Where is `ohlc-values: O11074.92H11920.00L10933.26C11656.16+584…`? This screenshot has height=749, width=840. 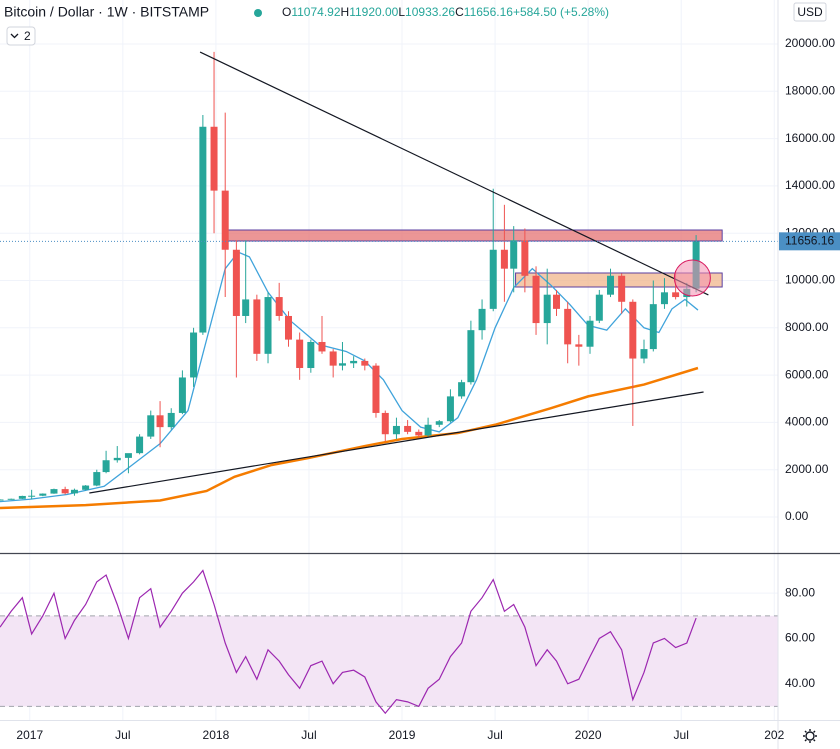 ohlc-values: O11074.92H11920.00L10933.26C11656.16+584… is located at coordinates (445, 12).